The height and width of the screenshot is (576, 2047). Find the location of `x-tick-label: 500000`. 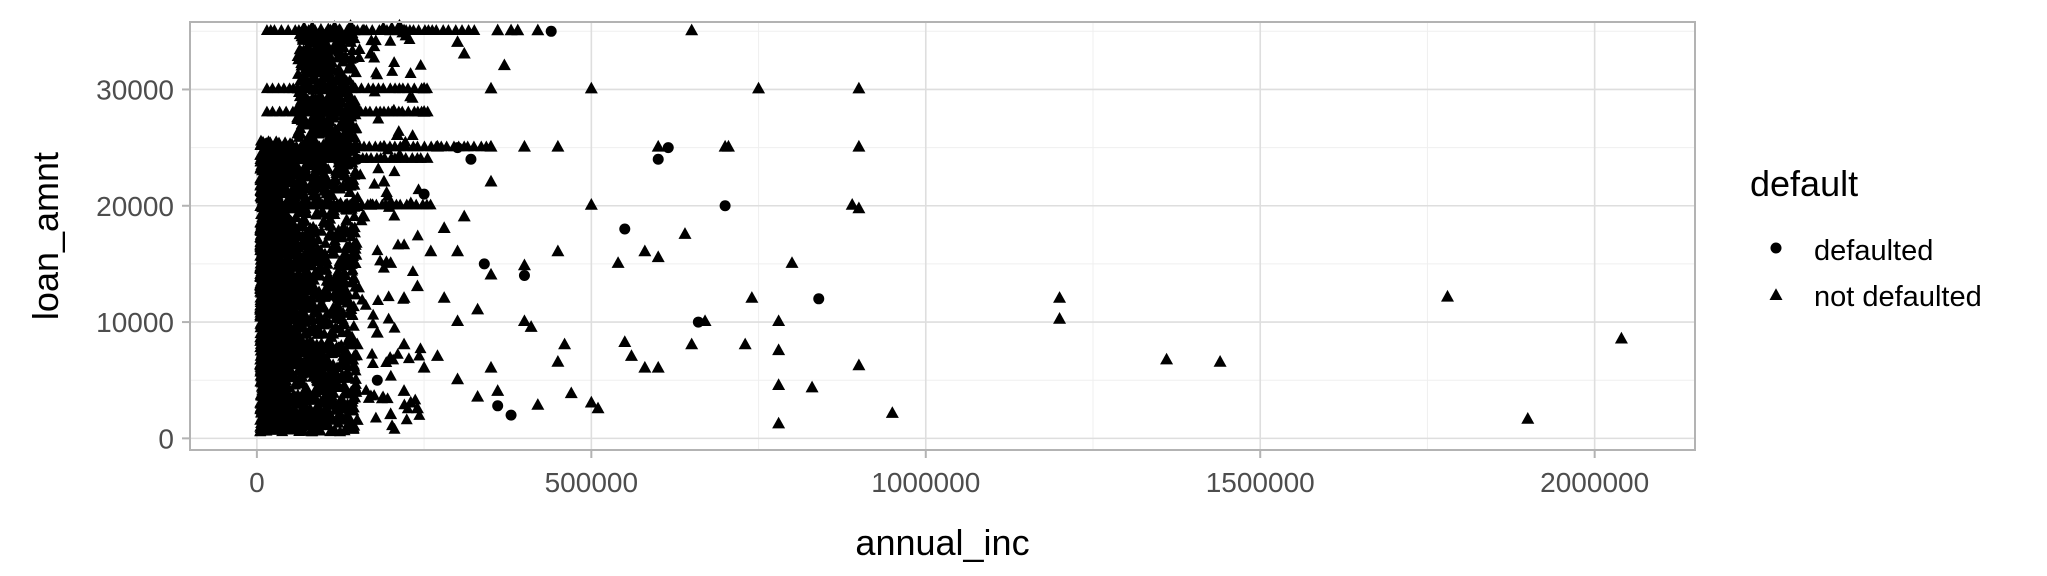

x-tick-label: 500000 is located at coordinates (591, 482).